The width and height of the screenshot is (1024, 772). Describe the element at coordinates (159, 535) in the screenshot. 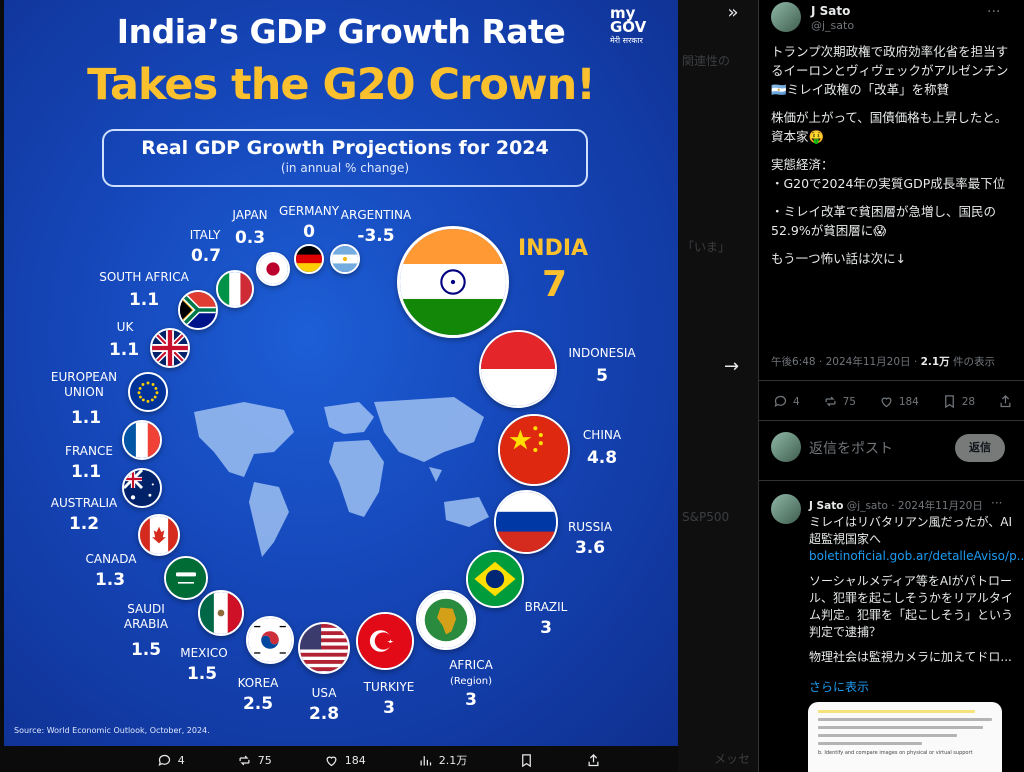

I see `flag-canada` at that location.